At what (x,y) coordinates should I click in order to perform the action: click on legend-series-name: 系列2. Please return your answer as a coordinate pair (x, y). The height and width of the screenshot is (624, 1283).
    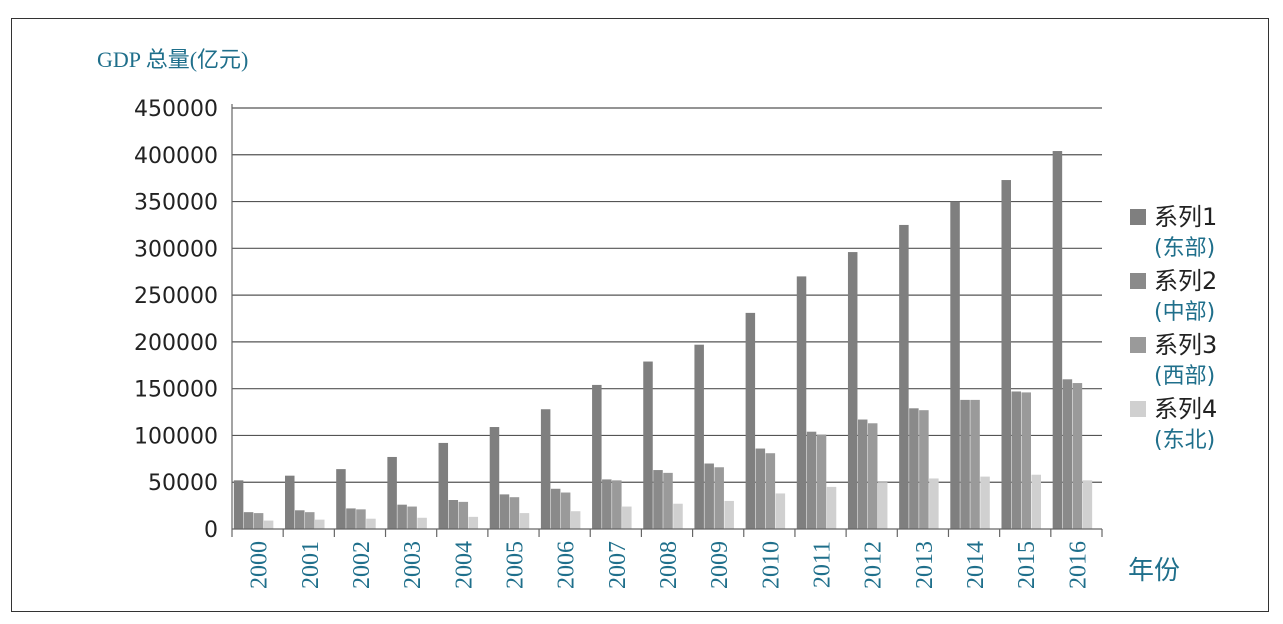
    Looking at the image, I should click on (1185, 281).